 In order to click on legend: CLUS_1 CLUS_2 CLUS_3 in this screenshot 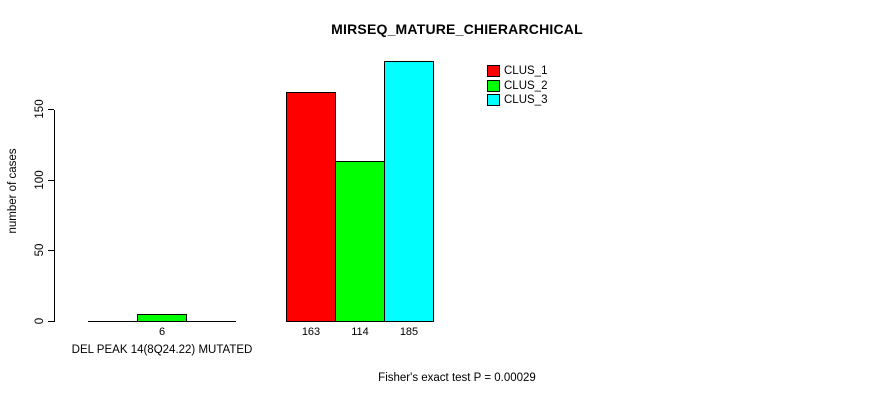, I will do `click(517, 86)`.